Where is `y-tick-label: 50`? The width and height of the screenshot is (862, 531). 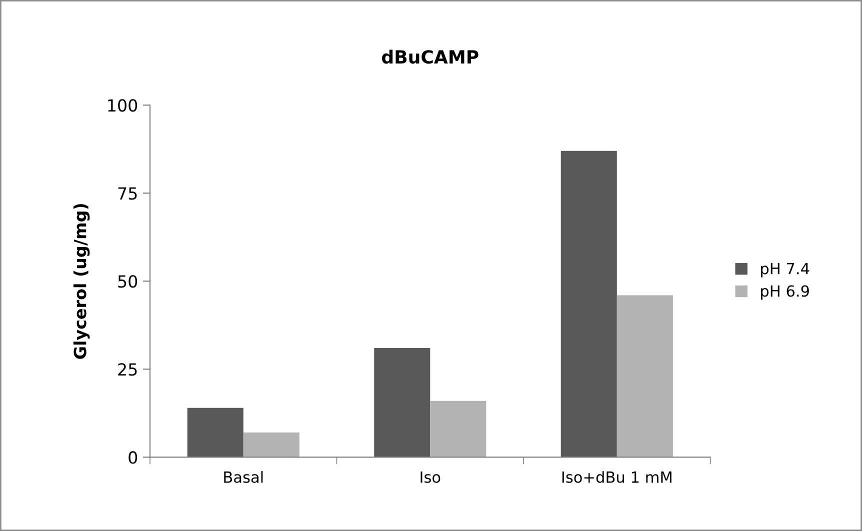 y-tick-label: 50 is located at coordinates (128, 281).